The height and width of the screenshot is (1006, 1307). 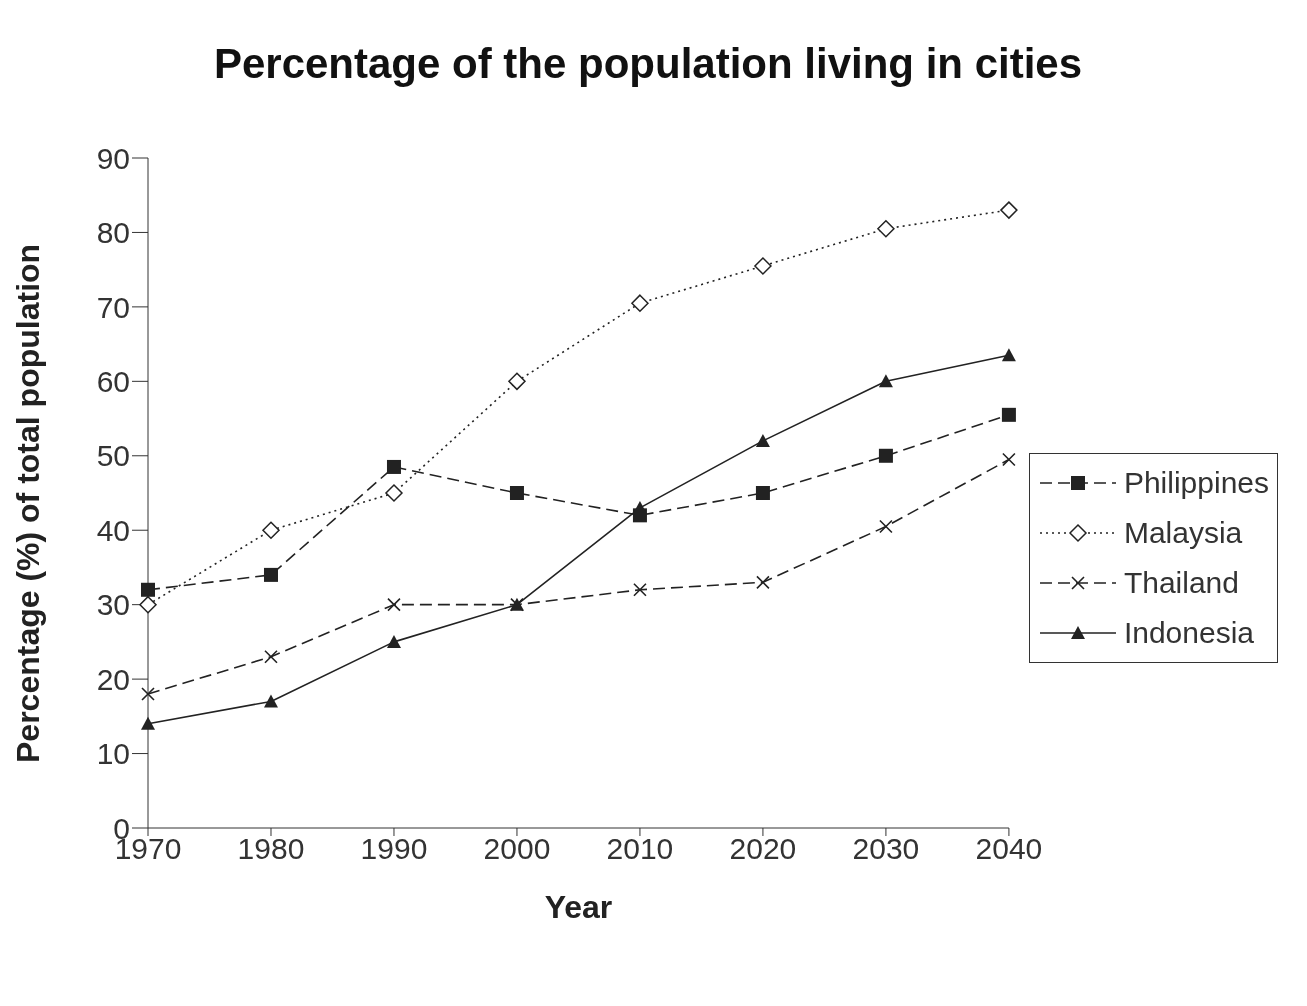 I want to click on y-tick-label: 60, so click(x=113, y=381).